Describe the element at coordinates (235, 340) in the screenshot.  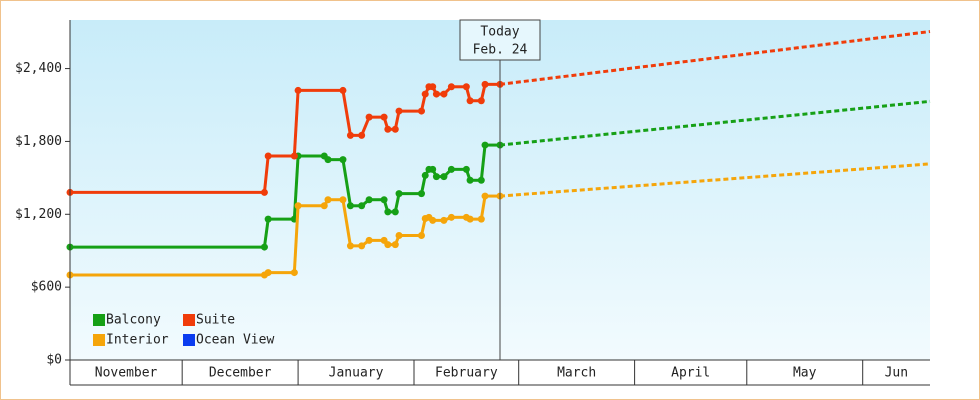
I see `legend-label: Ocean View` at that location.